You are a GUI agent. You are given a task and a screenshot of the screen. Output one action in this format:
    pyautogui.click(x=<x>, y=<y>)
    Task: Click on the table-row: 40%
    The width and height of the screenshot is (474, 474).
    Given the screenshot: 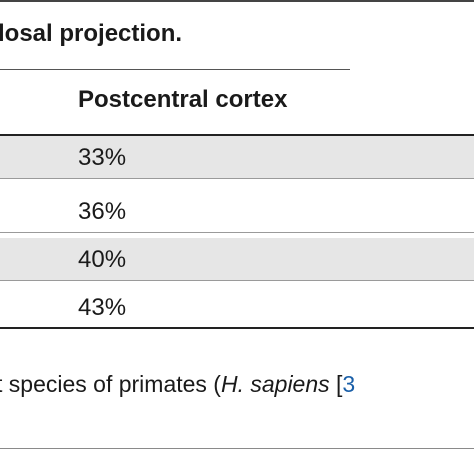 What is the action you would take?
    pyautogui.click(x=237, y=259)
    